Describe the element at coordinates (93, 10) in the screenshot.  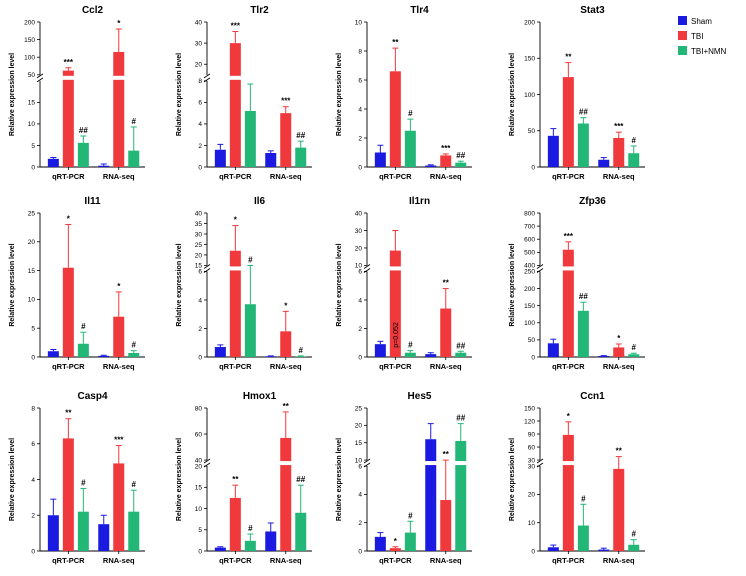
I see `panel-title: Ccl2` at that location.